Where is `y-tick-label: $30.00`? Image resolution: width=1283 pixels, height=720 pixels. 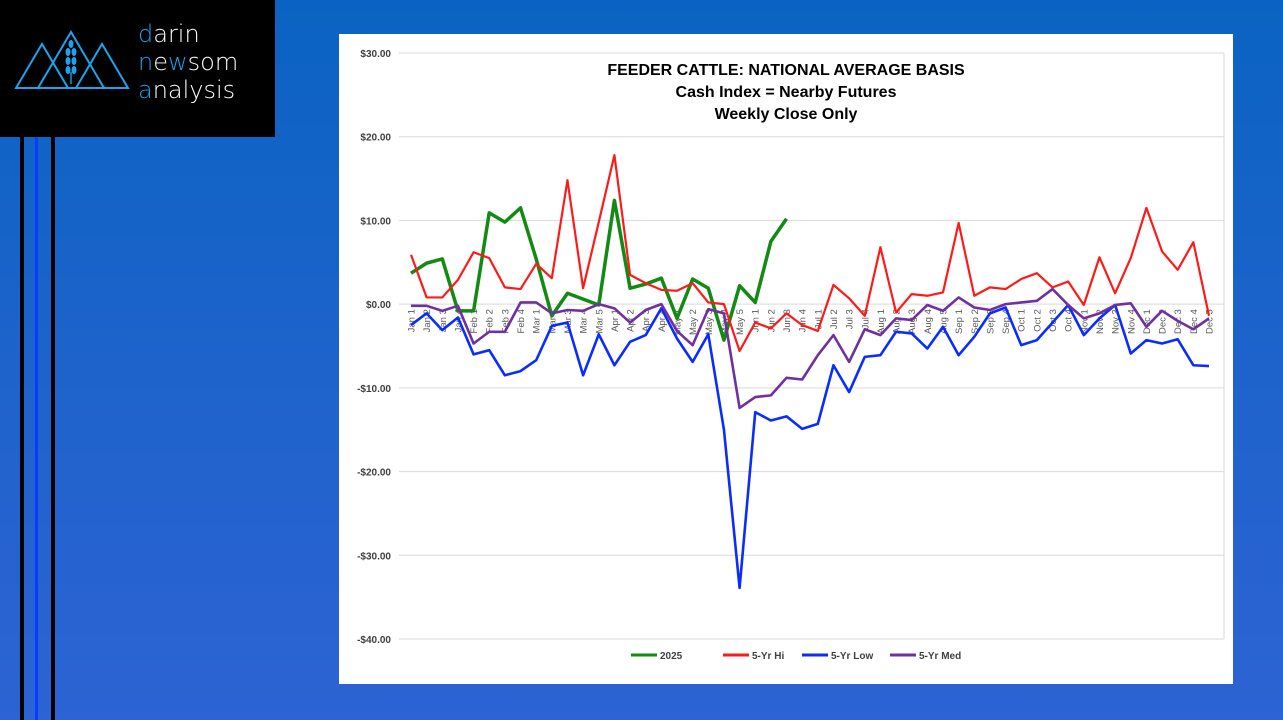 y-tick-label: $30.00 is located at coordinates (375, 54).